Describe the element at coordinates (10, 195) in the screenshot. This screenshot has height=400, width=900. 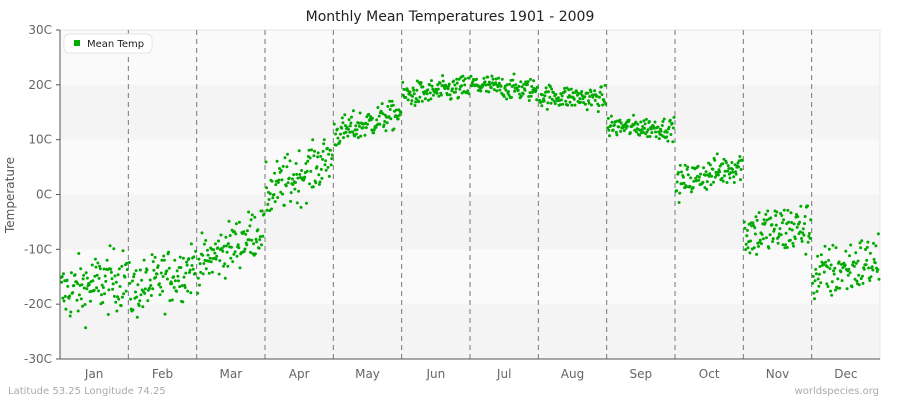
I see `y-axis-label: Temperature` at that location.